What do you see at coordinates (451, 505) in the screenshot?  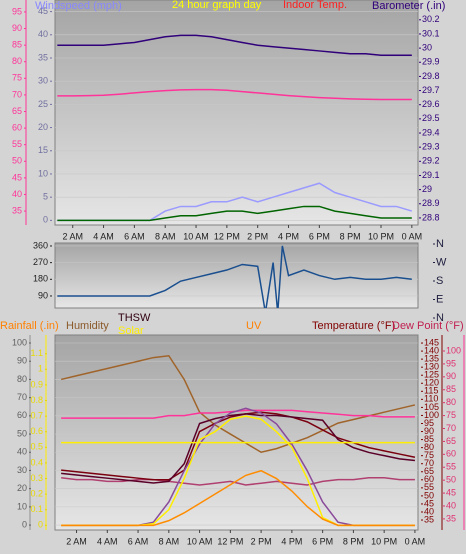 I see `y4-tick-label: 40` at bounding box center [451, 505].